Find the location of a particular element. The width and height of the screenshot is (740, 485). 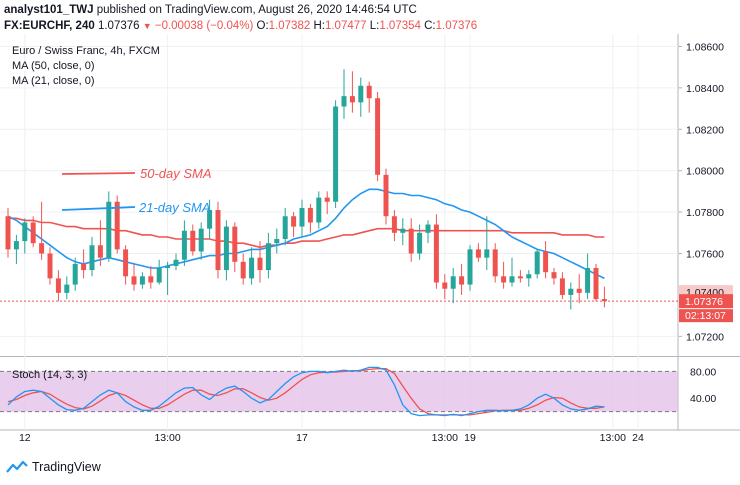

countdown-badge is located at coordinates (706, 316).